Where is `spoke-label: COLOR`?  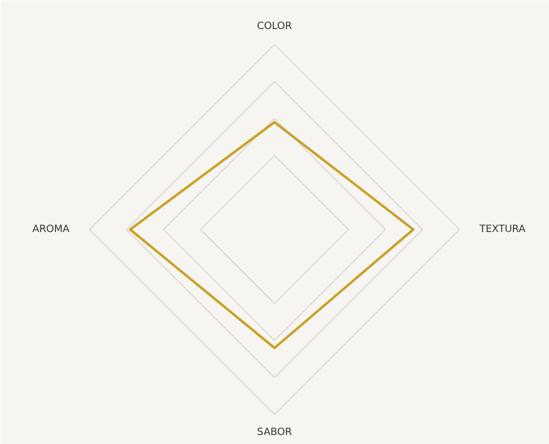
spoke-label: COLOR is located at coordinates (274, 26).